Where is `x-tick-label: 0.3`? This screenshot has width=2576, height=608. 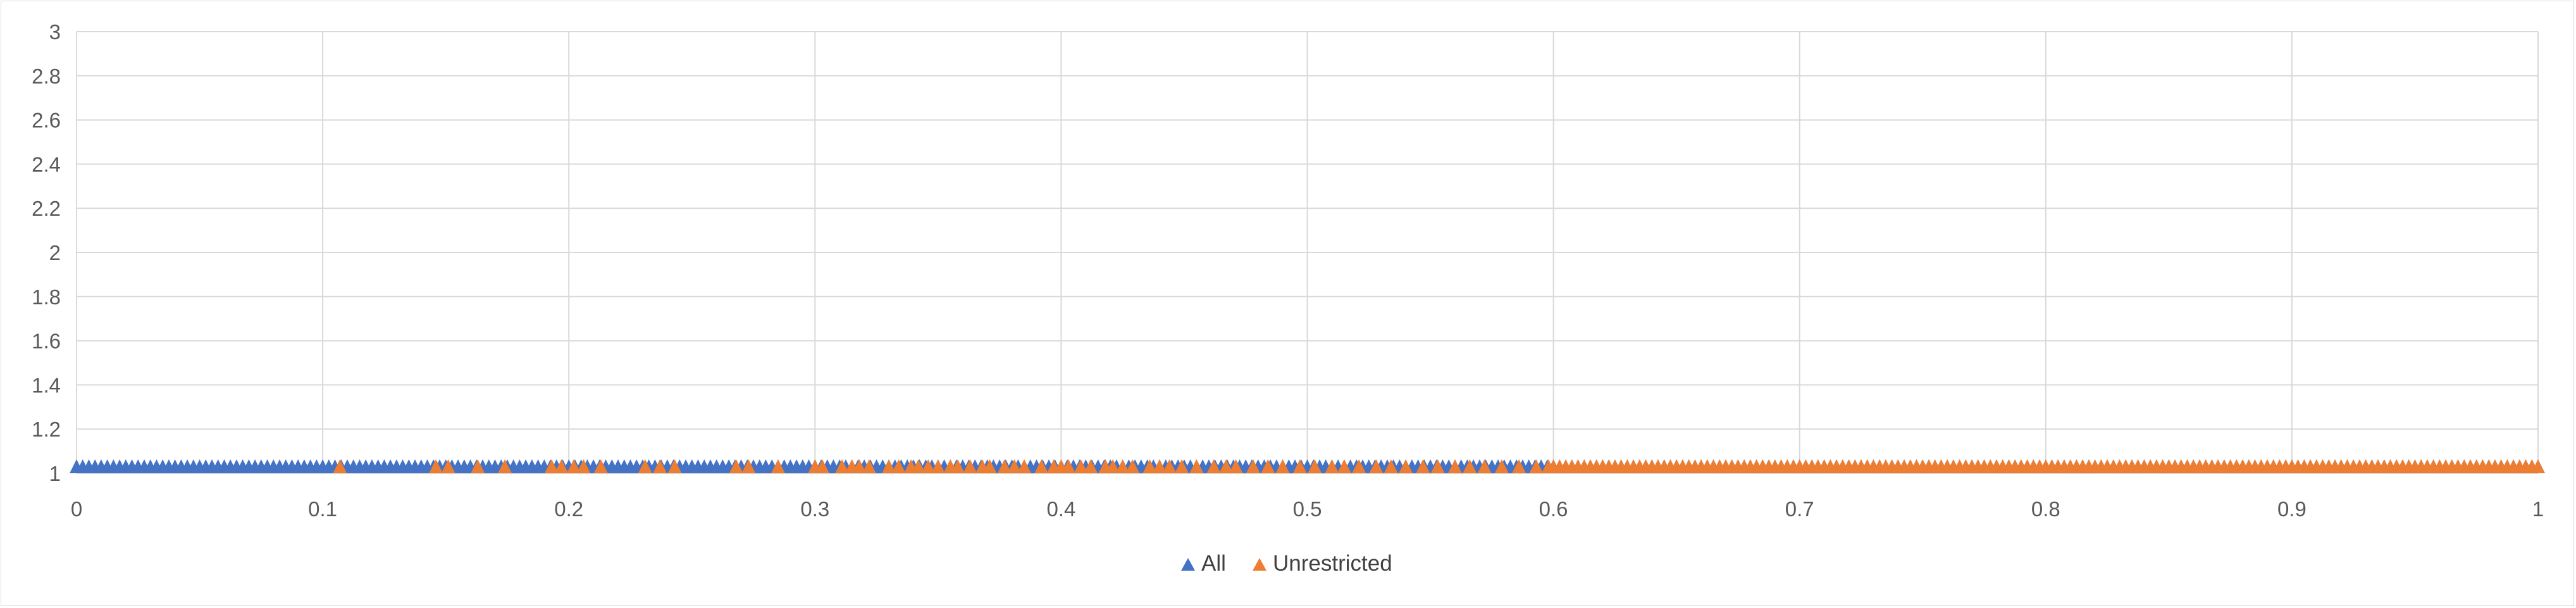
x-tick-label: 0.3 is located at coordinates (815, 509).